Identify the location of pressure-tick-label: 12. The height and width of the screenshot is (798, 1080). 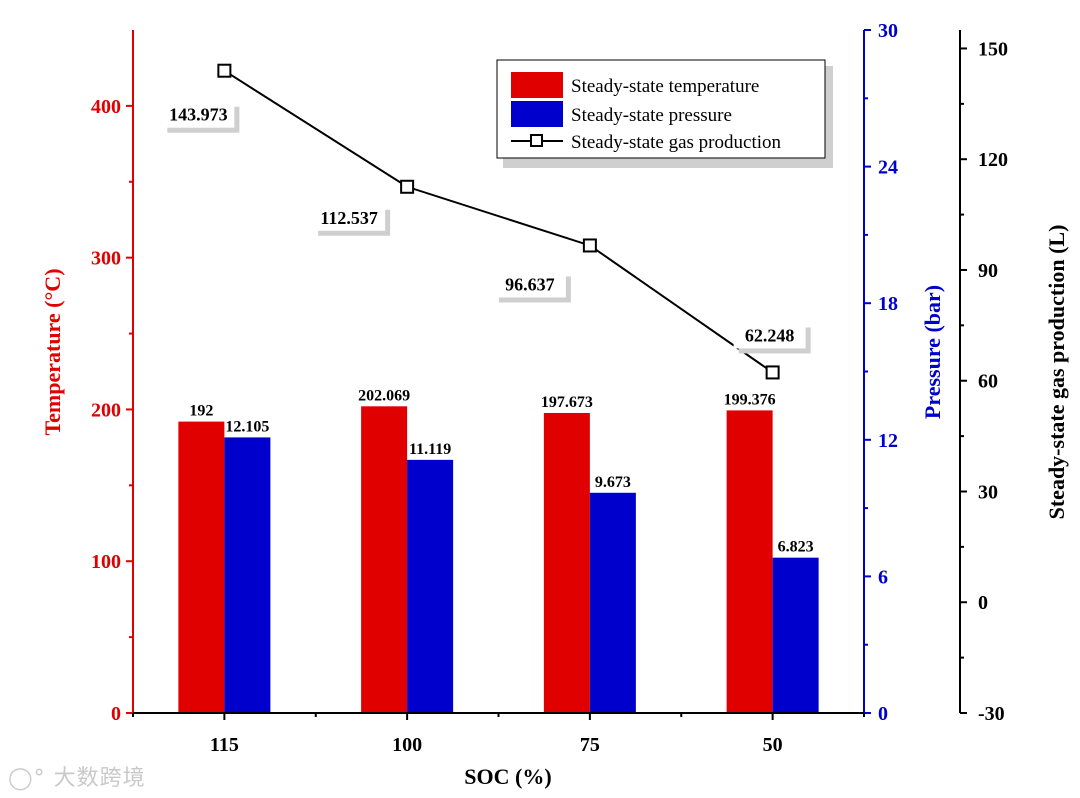
(888, 441).